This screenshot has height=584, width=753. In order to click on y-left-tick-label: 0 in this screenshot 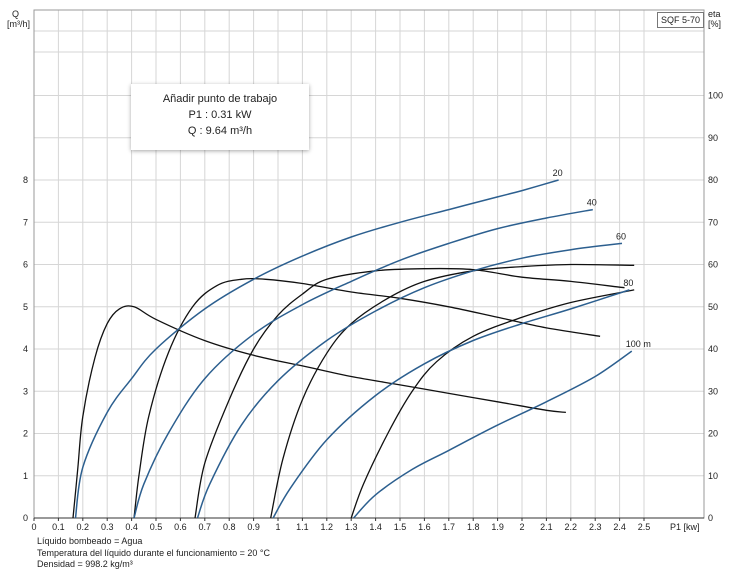, I will do `click(25, 518)`.